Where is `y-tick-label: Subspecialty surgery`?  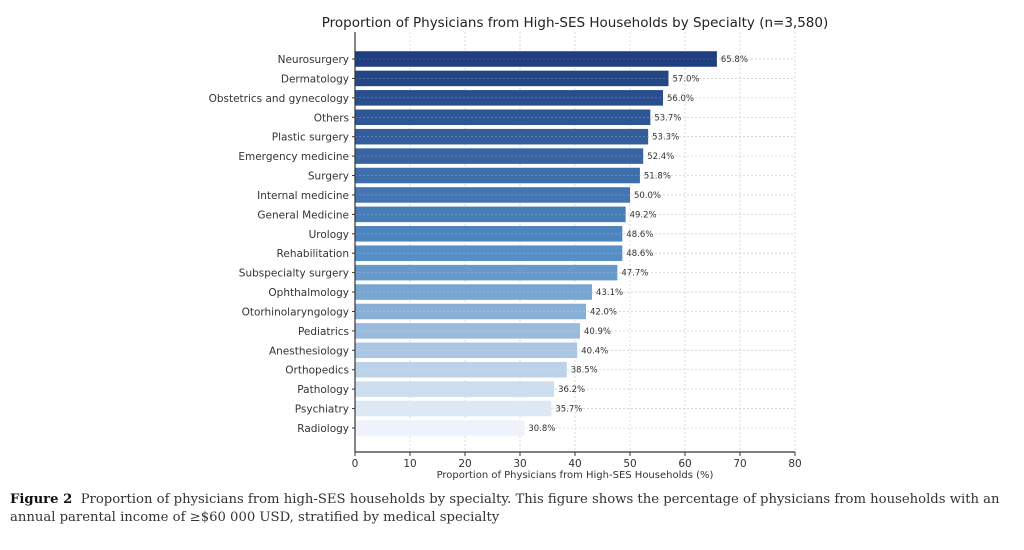 y-tick-label: Subspecialty surgery is located at coordinates (294, 274).